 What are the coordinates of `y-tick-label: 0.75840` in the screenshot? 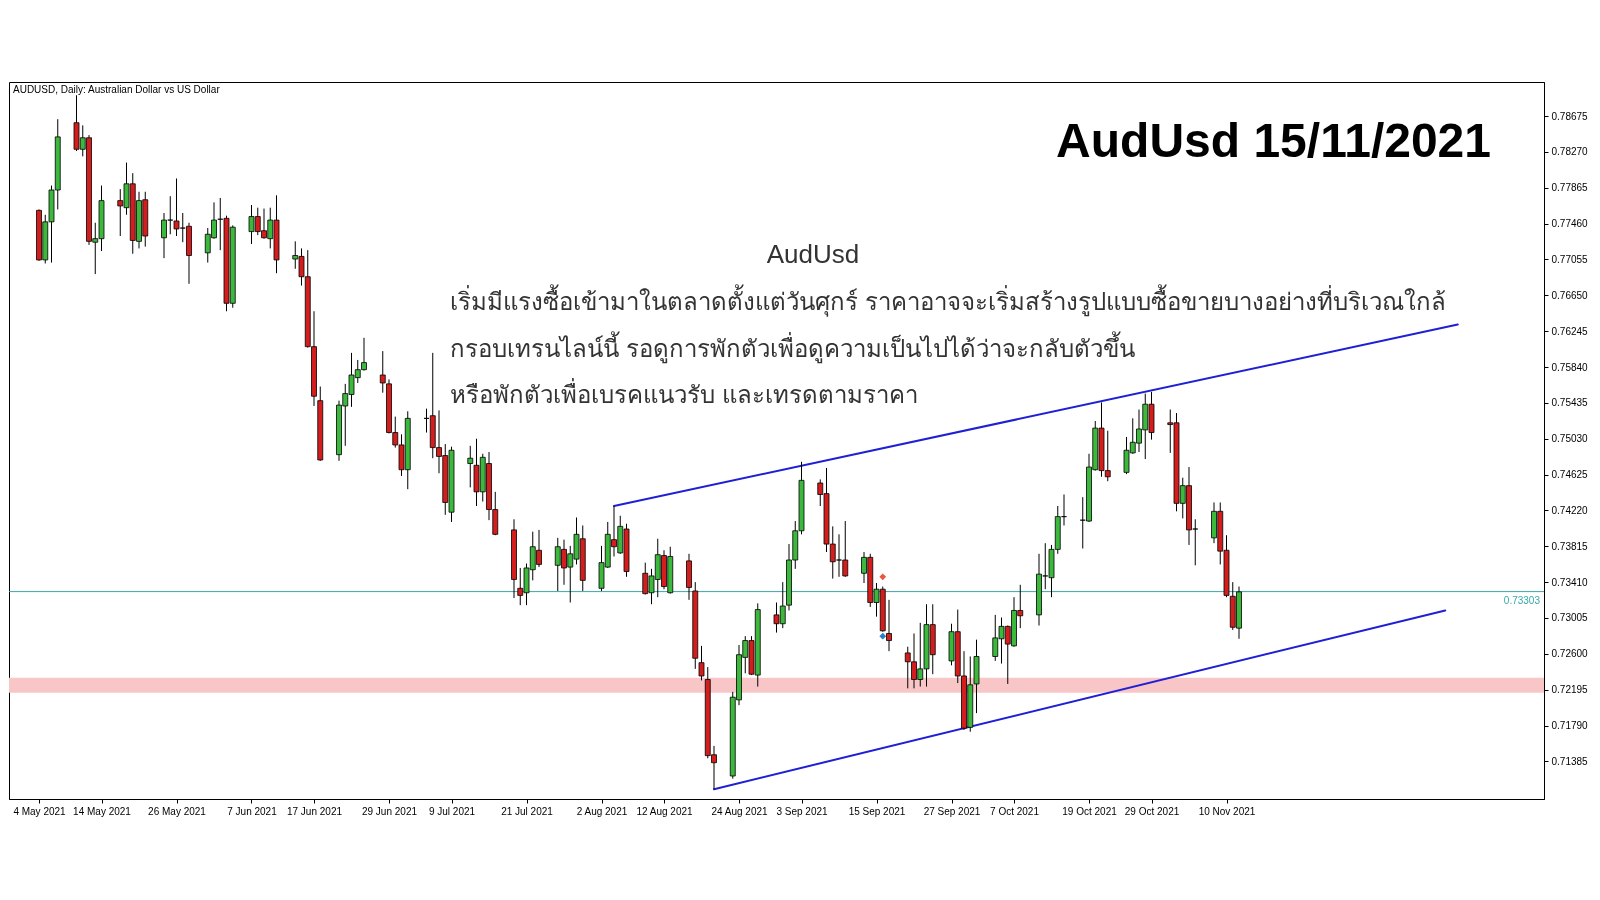 It's located at (1570, 367).